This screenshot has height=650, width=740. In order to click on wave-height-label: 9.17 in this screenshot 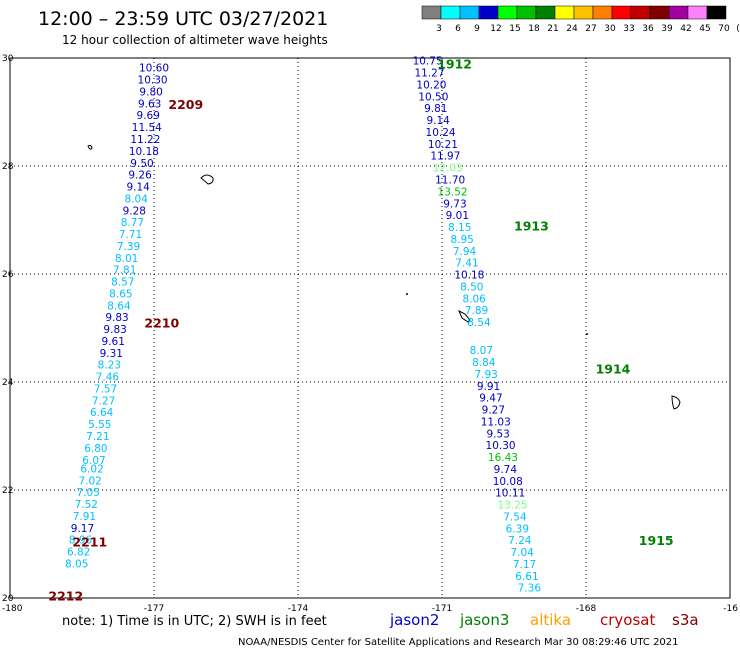, I will do `click(82, 529)`.